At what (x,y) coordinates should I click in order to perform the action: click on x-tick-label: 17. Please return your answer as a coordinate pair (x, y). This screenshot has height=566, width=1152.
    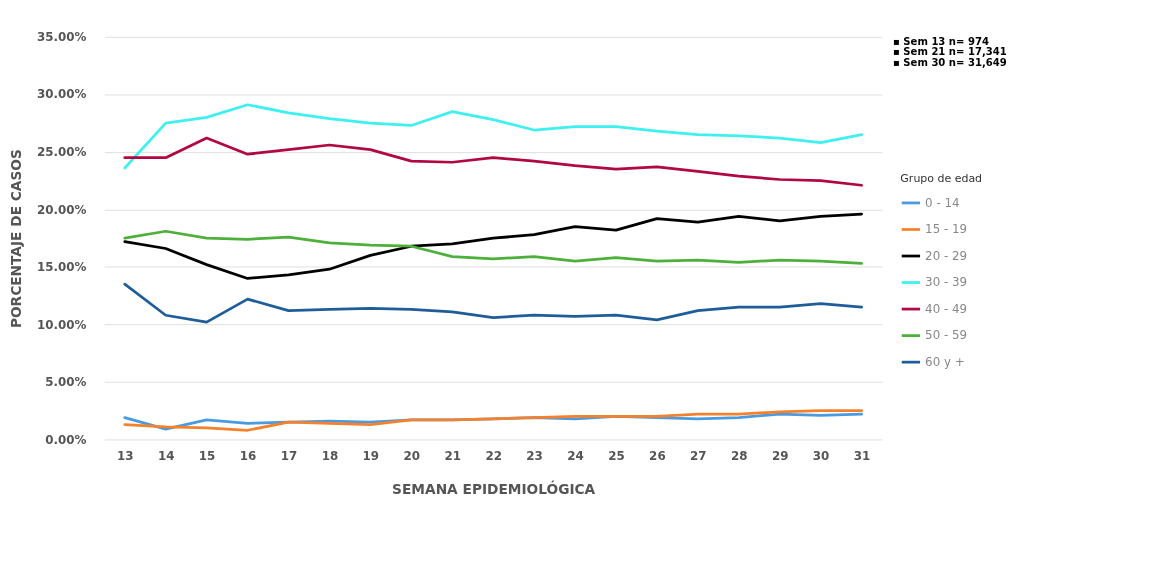
    Looking at the image, I should click on (289, 456).